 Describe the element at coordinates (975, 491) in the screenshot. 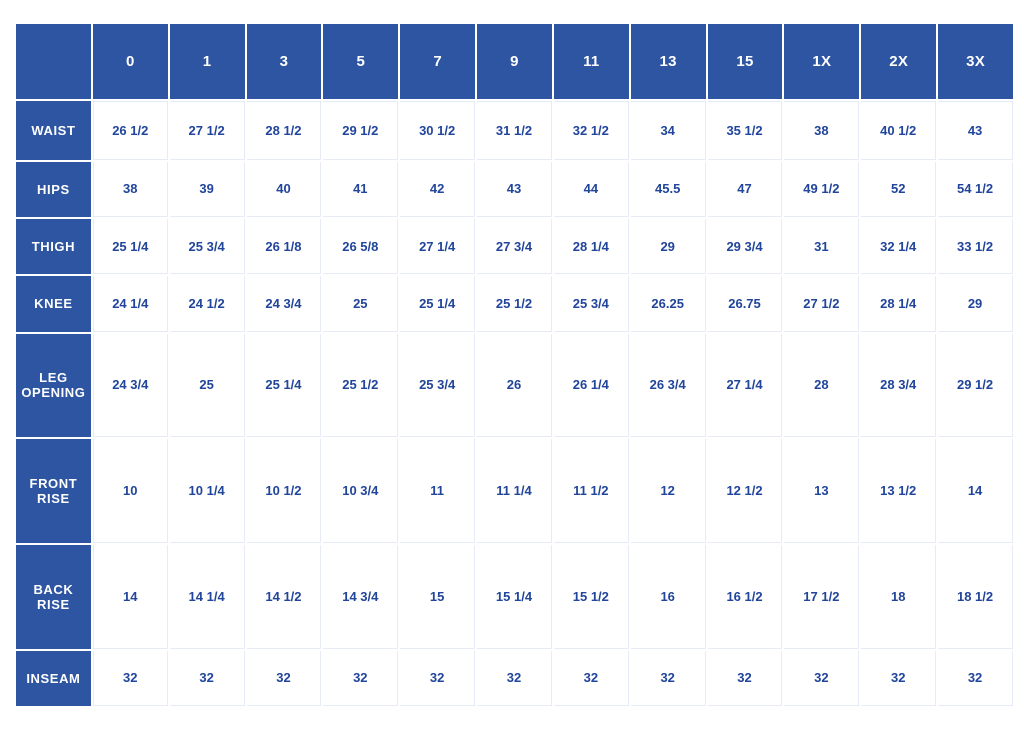

I see `cell-front-rise-3x: 14` at that location.